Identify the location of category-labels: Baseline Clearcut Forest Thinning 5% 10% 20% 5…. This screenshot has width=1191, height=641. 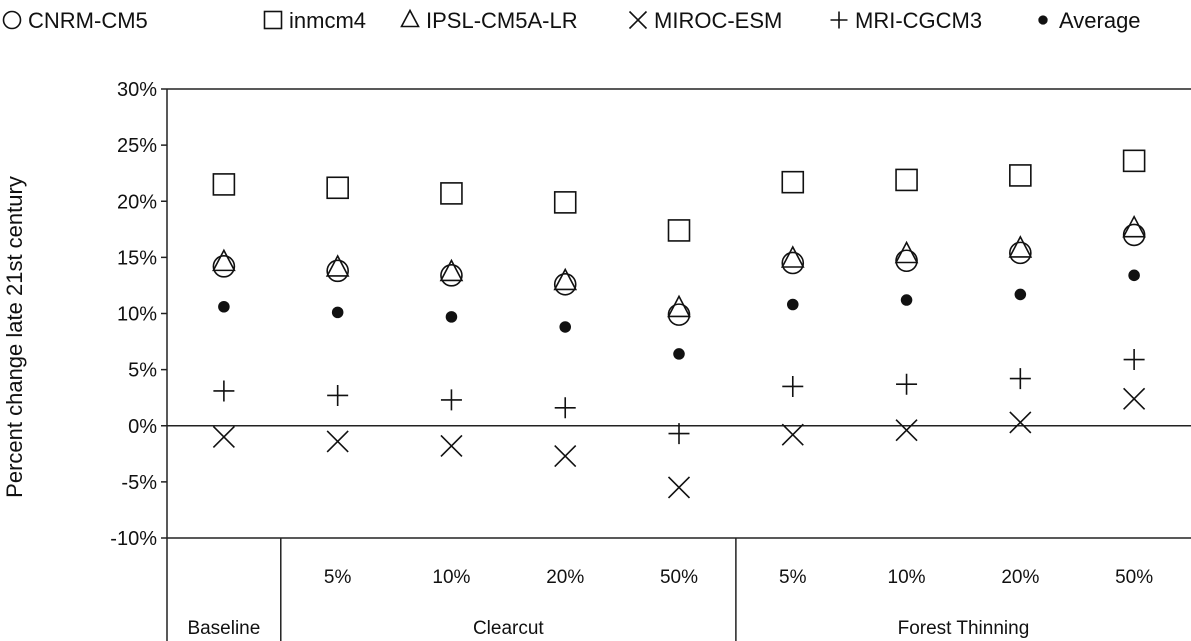
(670, 589).